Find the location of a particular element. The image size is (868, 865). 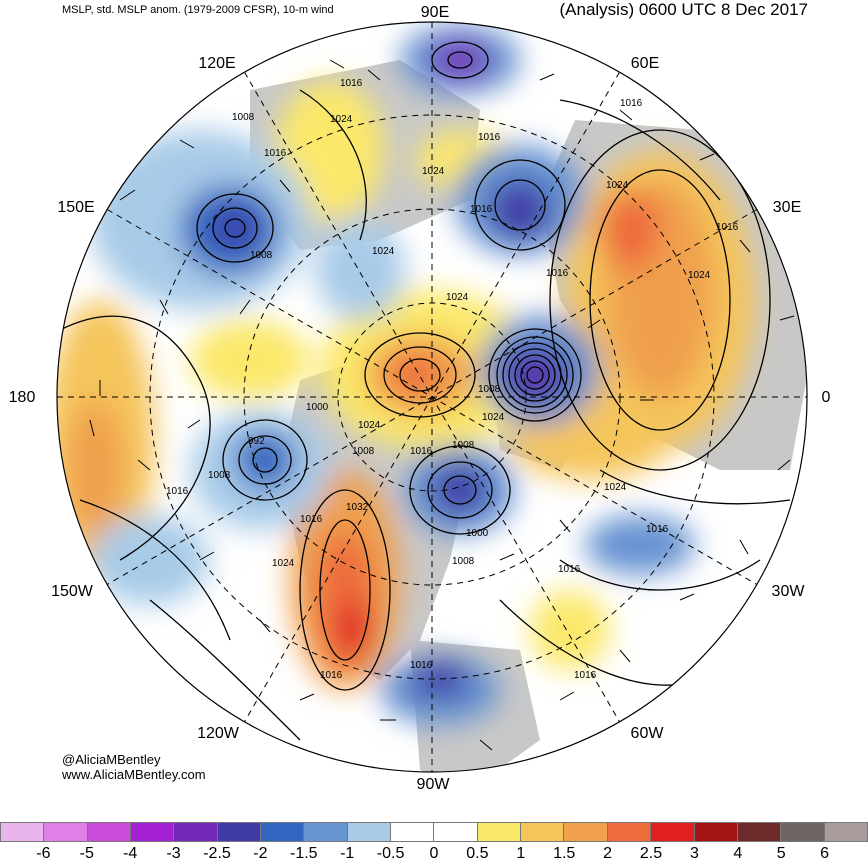

lon-label-150w: 150W is located at coordinates (72, 591).